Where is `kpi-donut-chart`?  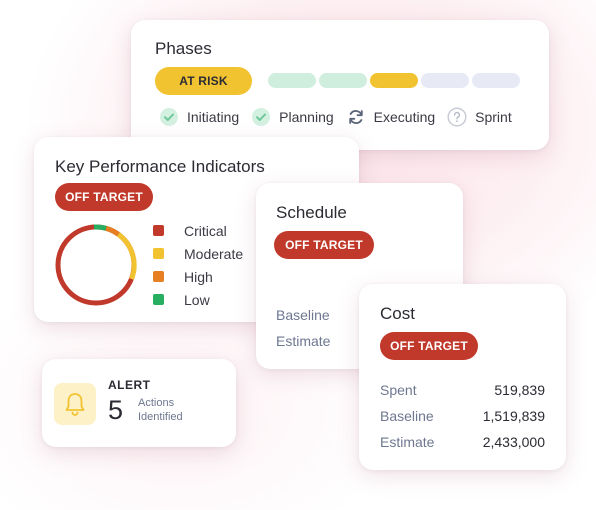
kpi-donut-chart is located at coordinates (96, 265).